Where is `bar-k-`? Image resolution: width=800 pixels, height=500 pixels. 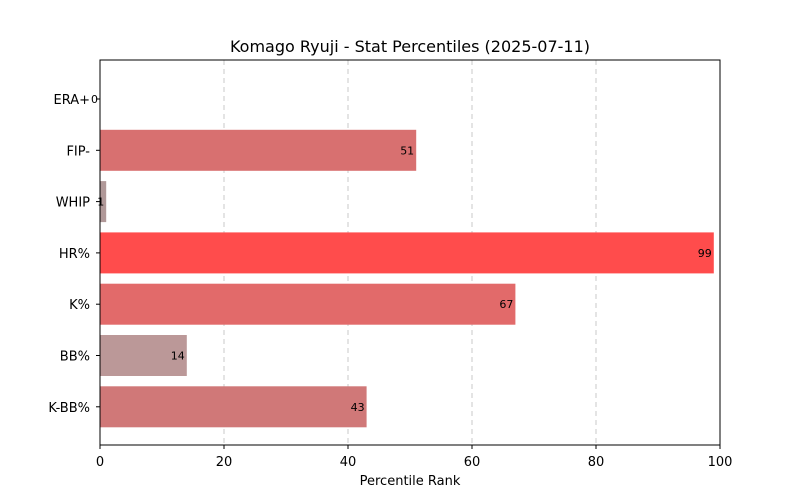 bar-k- is located at coordinates (308, 304).